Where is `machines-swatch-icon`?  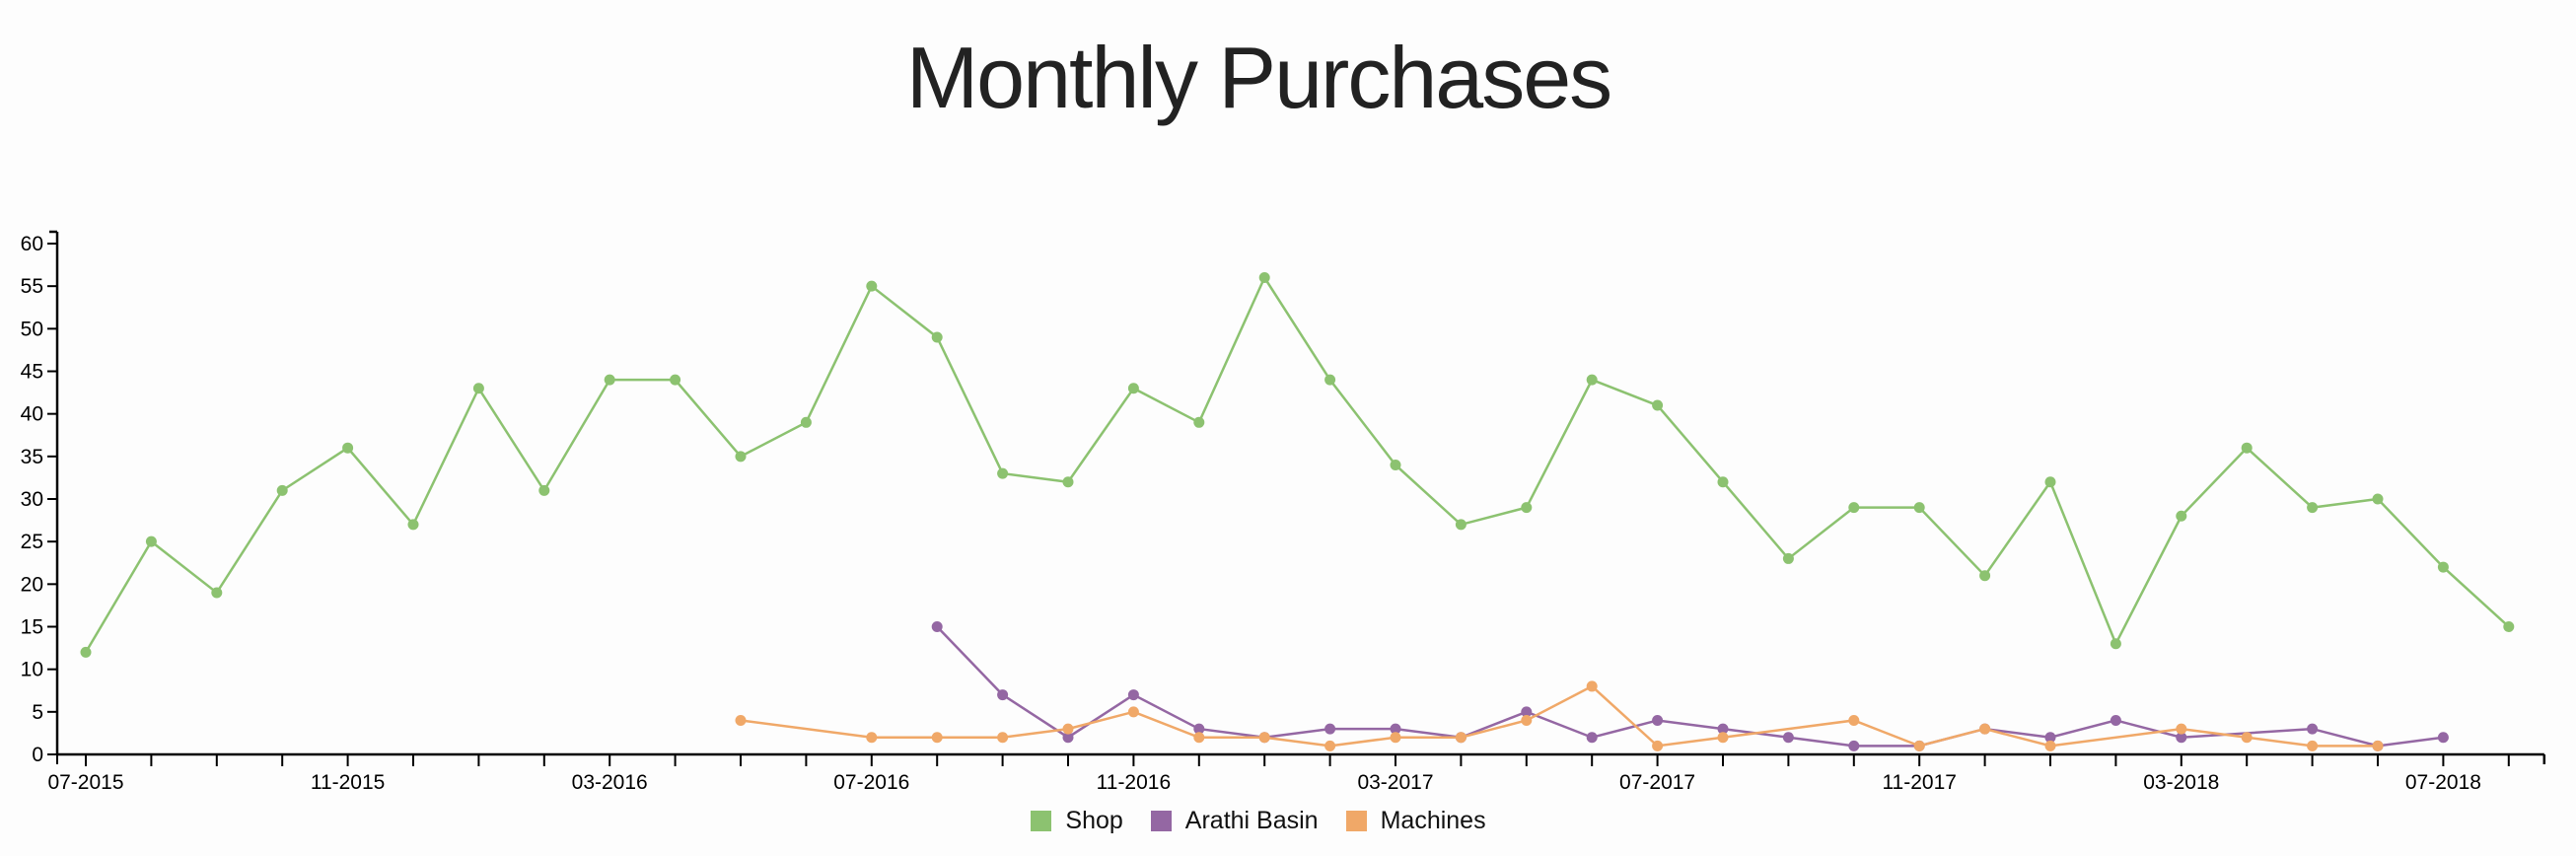
machines-swatch-icon is located at coordinates (1356, 821).